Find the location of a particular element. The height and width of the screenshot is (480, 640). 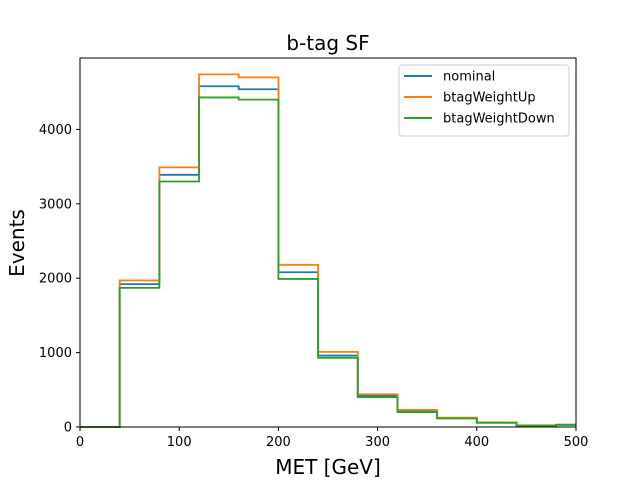

y-axis-ticks: 0 1000 2000 3000 4000 is located at coordinates (59, 279).